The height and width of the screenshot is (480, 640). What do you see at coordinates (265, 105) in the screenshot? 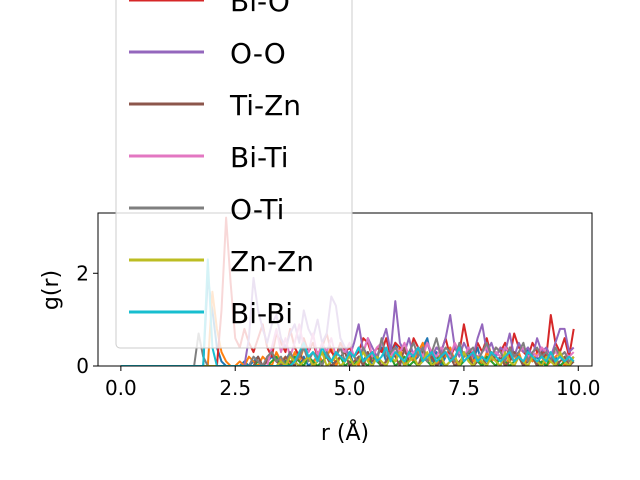
I see `legend-label-ti-zn: Ti-Zn` at bounding box center [265, 105].